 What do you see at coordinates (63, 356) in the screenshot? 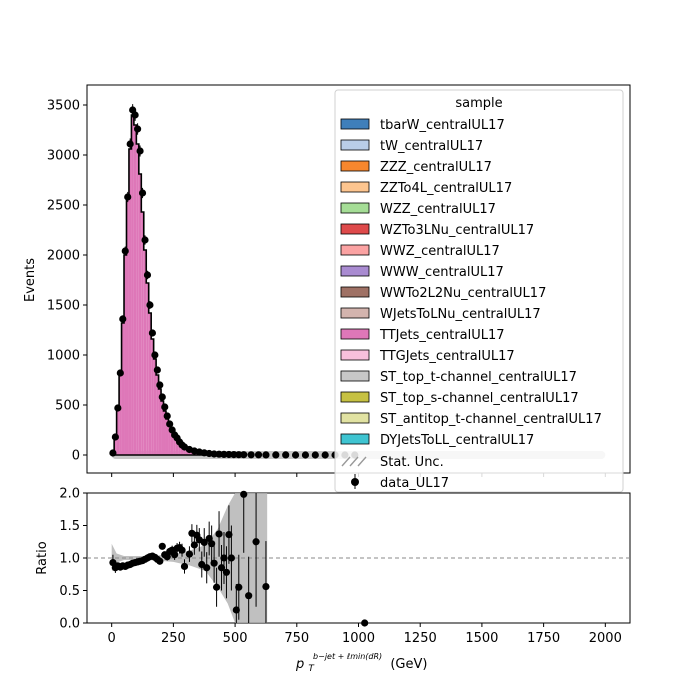
I see `y-tick-label: 1000` at bounding box center [63, 356].